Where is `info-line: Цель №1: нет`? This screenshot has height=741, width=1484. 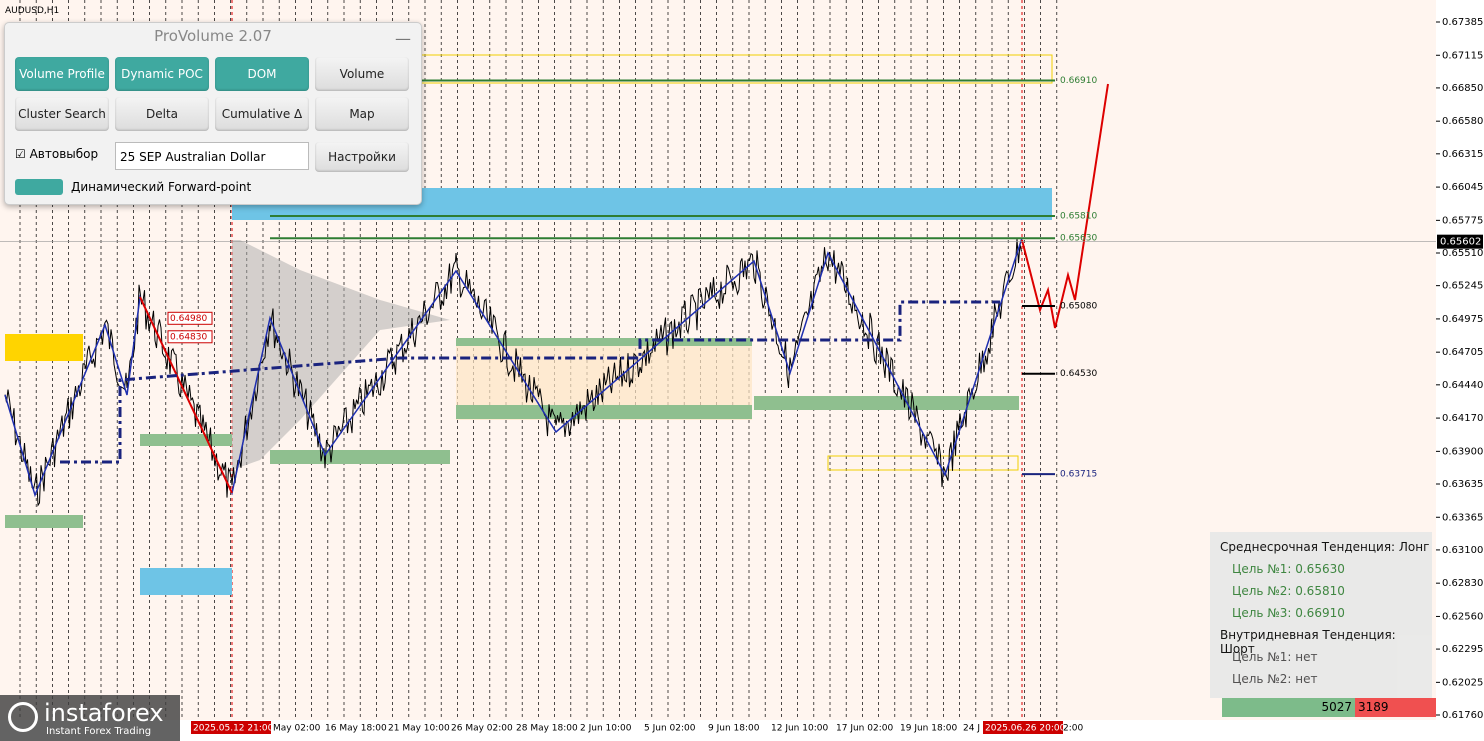 info-line: Цель №1: нет is located at coordinates (1275, 657).